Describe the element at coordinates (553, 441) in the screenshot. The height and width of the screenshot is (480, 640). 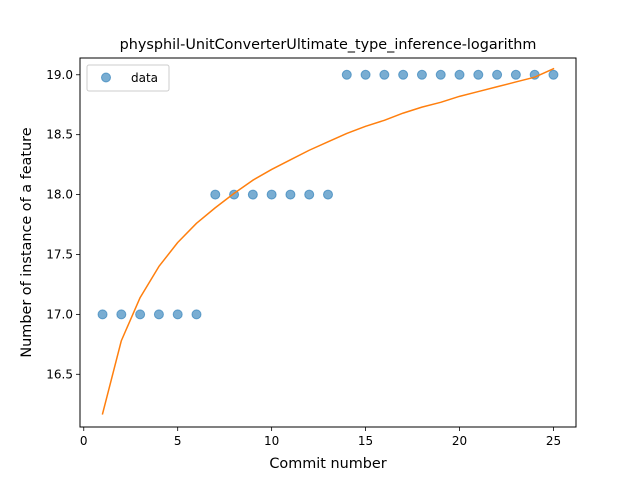
I see `x-tick-label: 25` at that location.